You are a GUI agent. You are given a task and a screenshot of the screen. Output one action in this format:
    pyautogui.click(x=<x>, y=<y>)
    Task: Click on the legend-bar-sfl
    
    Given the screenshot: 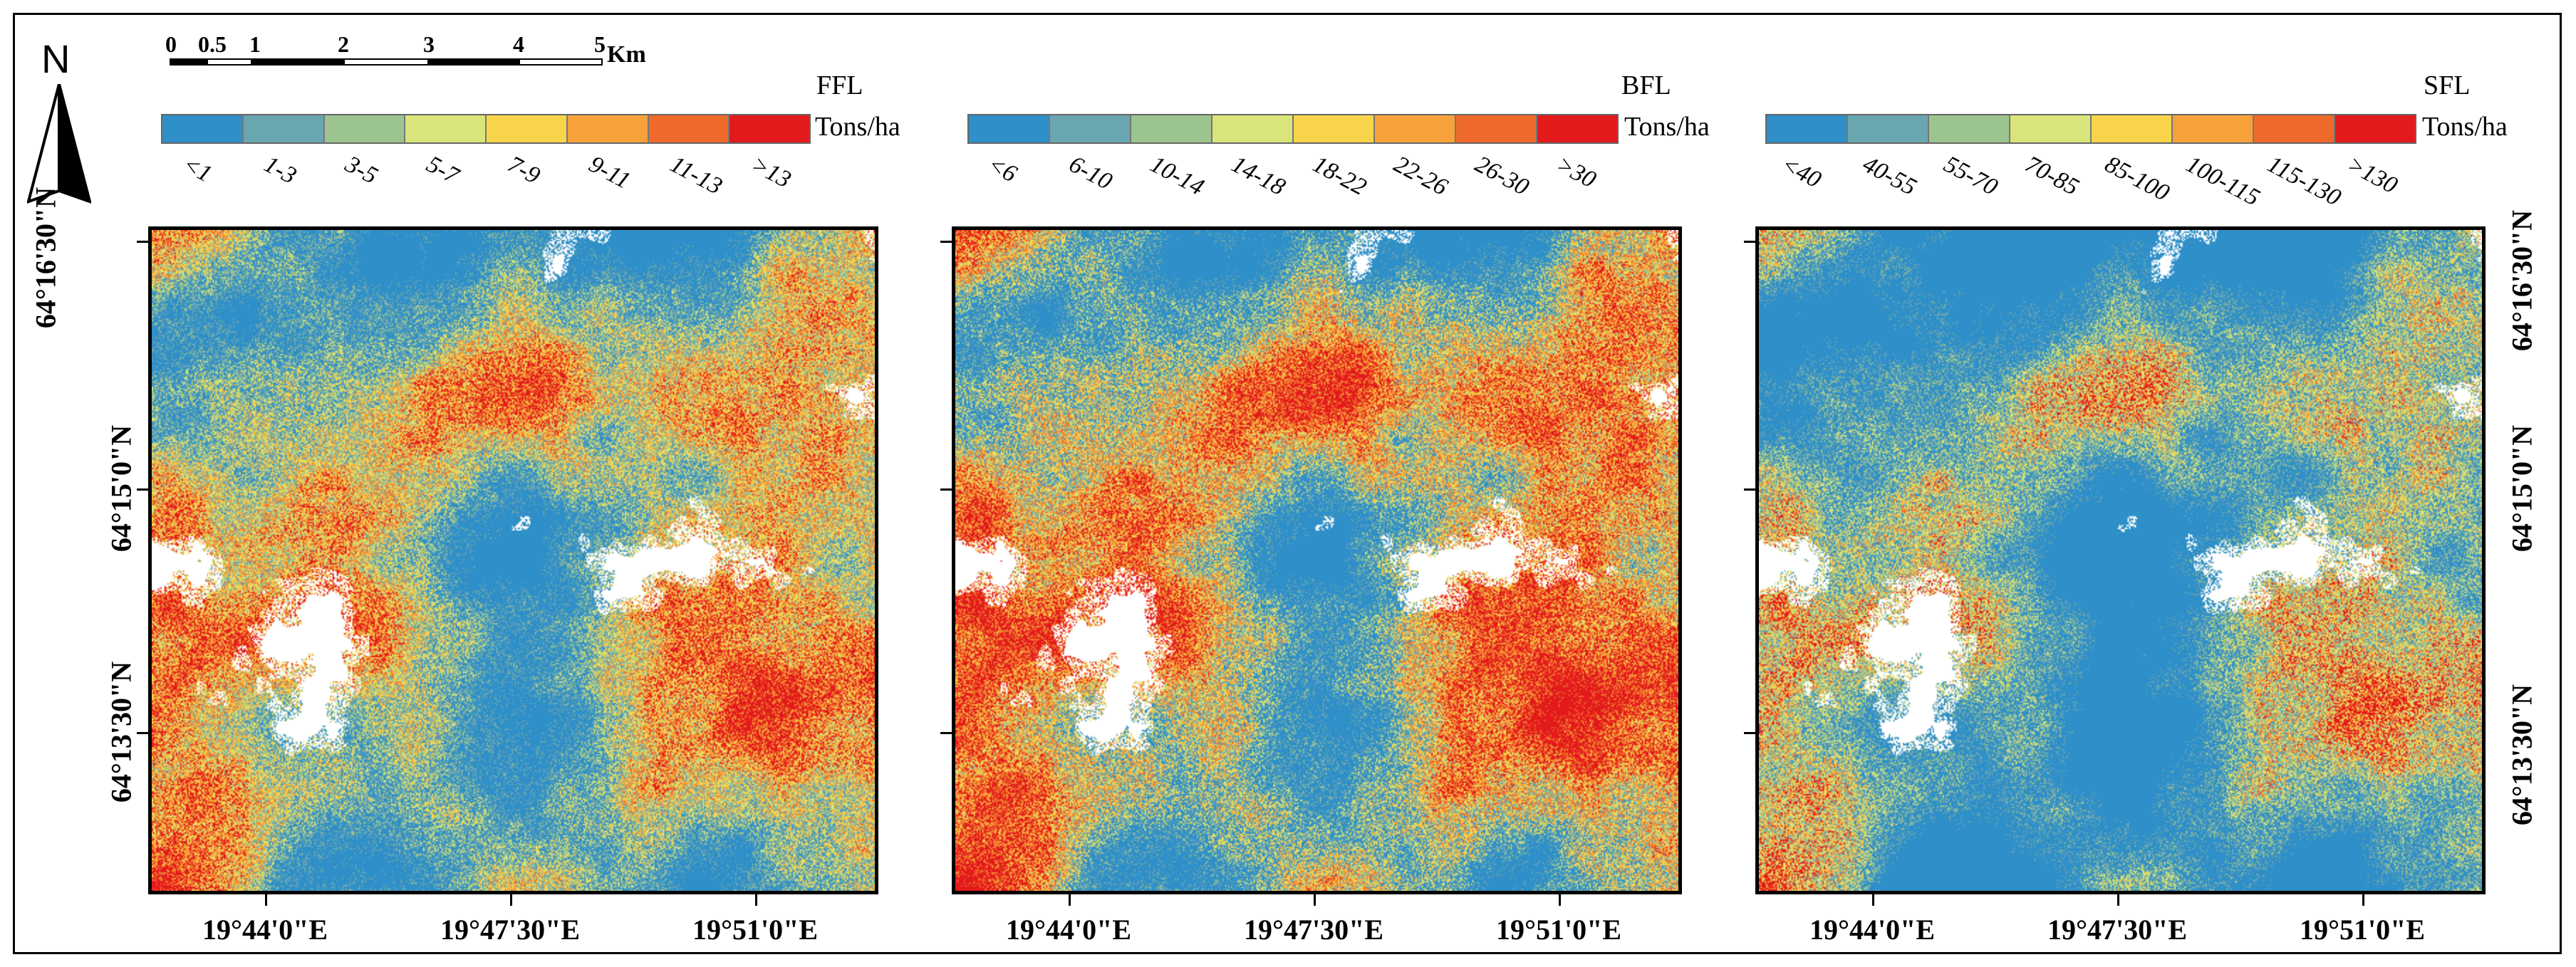 What is the action you would take?
    pyautogui.click(x=2090, y=129)
    